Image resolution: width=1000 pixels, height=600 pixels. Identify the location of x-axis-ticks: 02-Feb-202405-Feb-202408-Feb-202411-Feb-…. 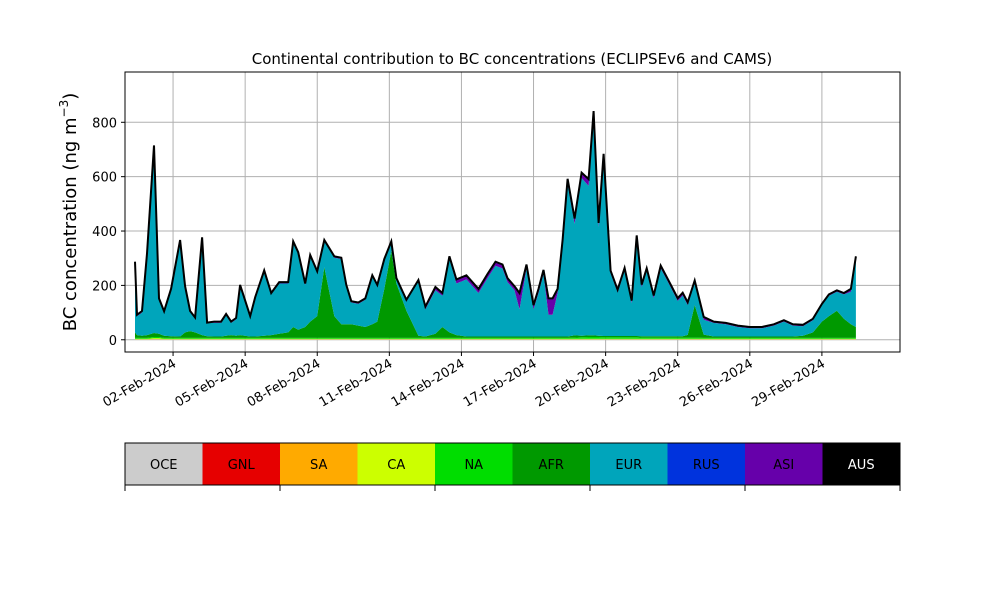
(464, 381).